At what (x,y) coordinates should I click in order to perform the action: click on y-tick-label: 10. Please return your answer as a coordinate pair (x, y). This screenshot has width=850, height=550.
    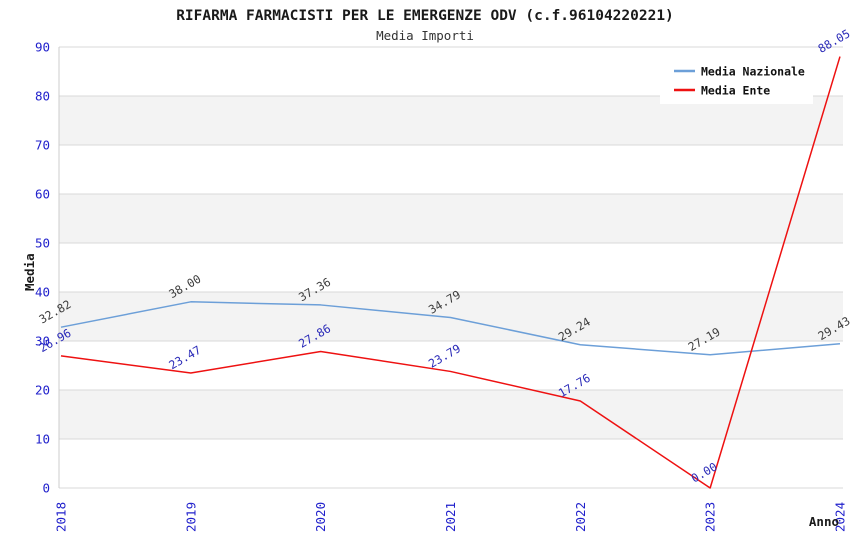
    Looking at the image, I should click on (42, 439).